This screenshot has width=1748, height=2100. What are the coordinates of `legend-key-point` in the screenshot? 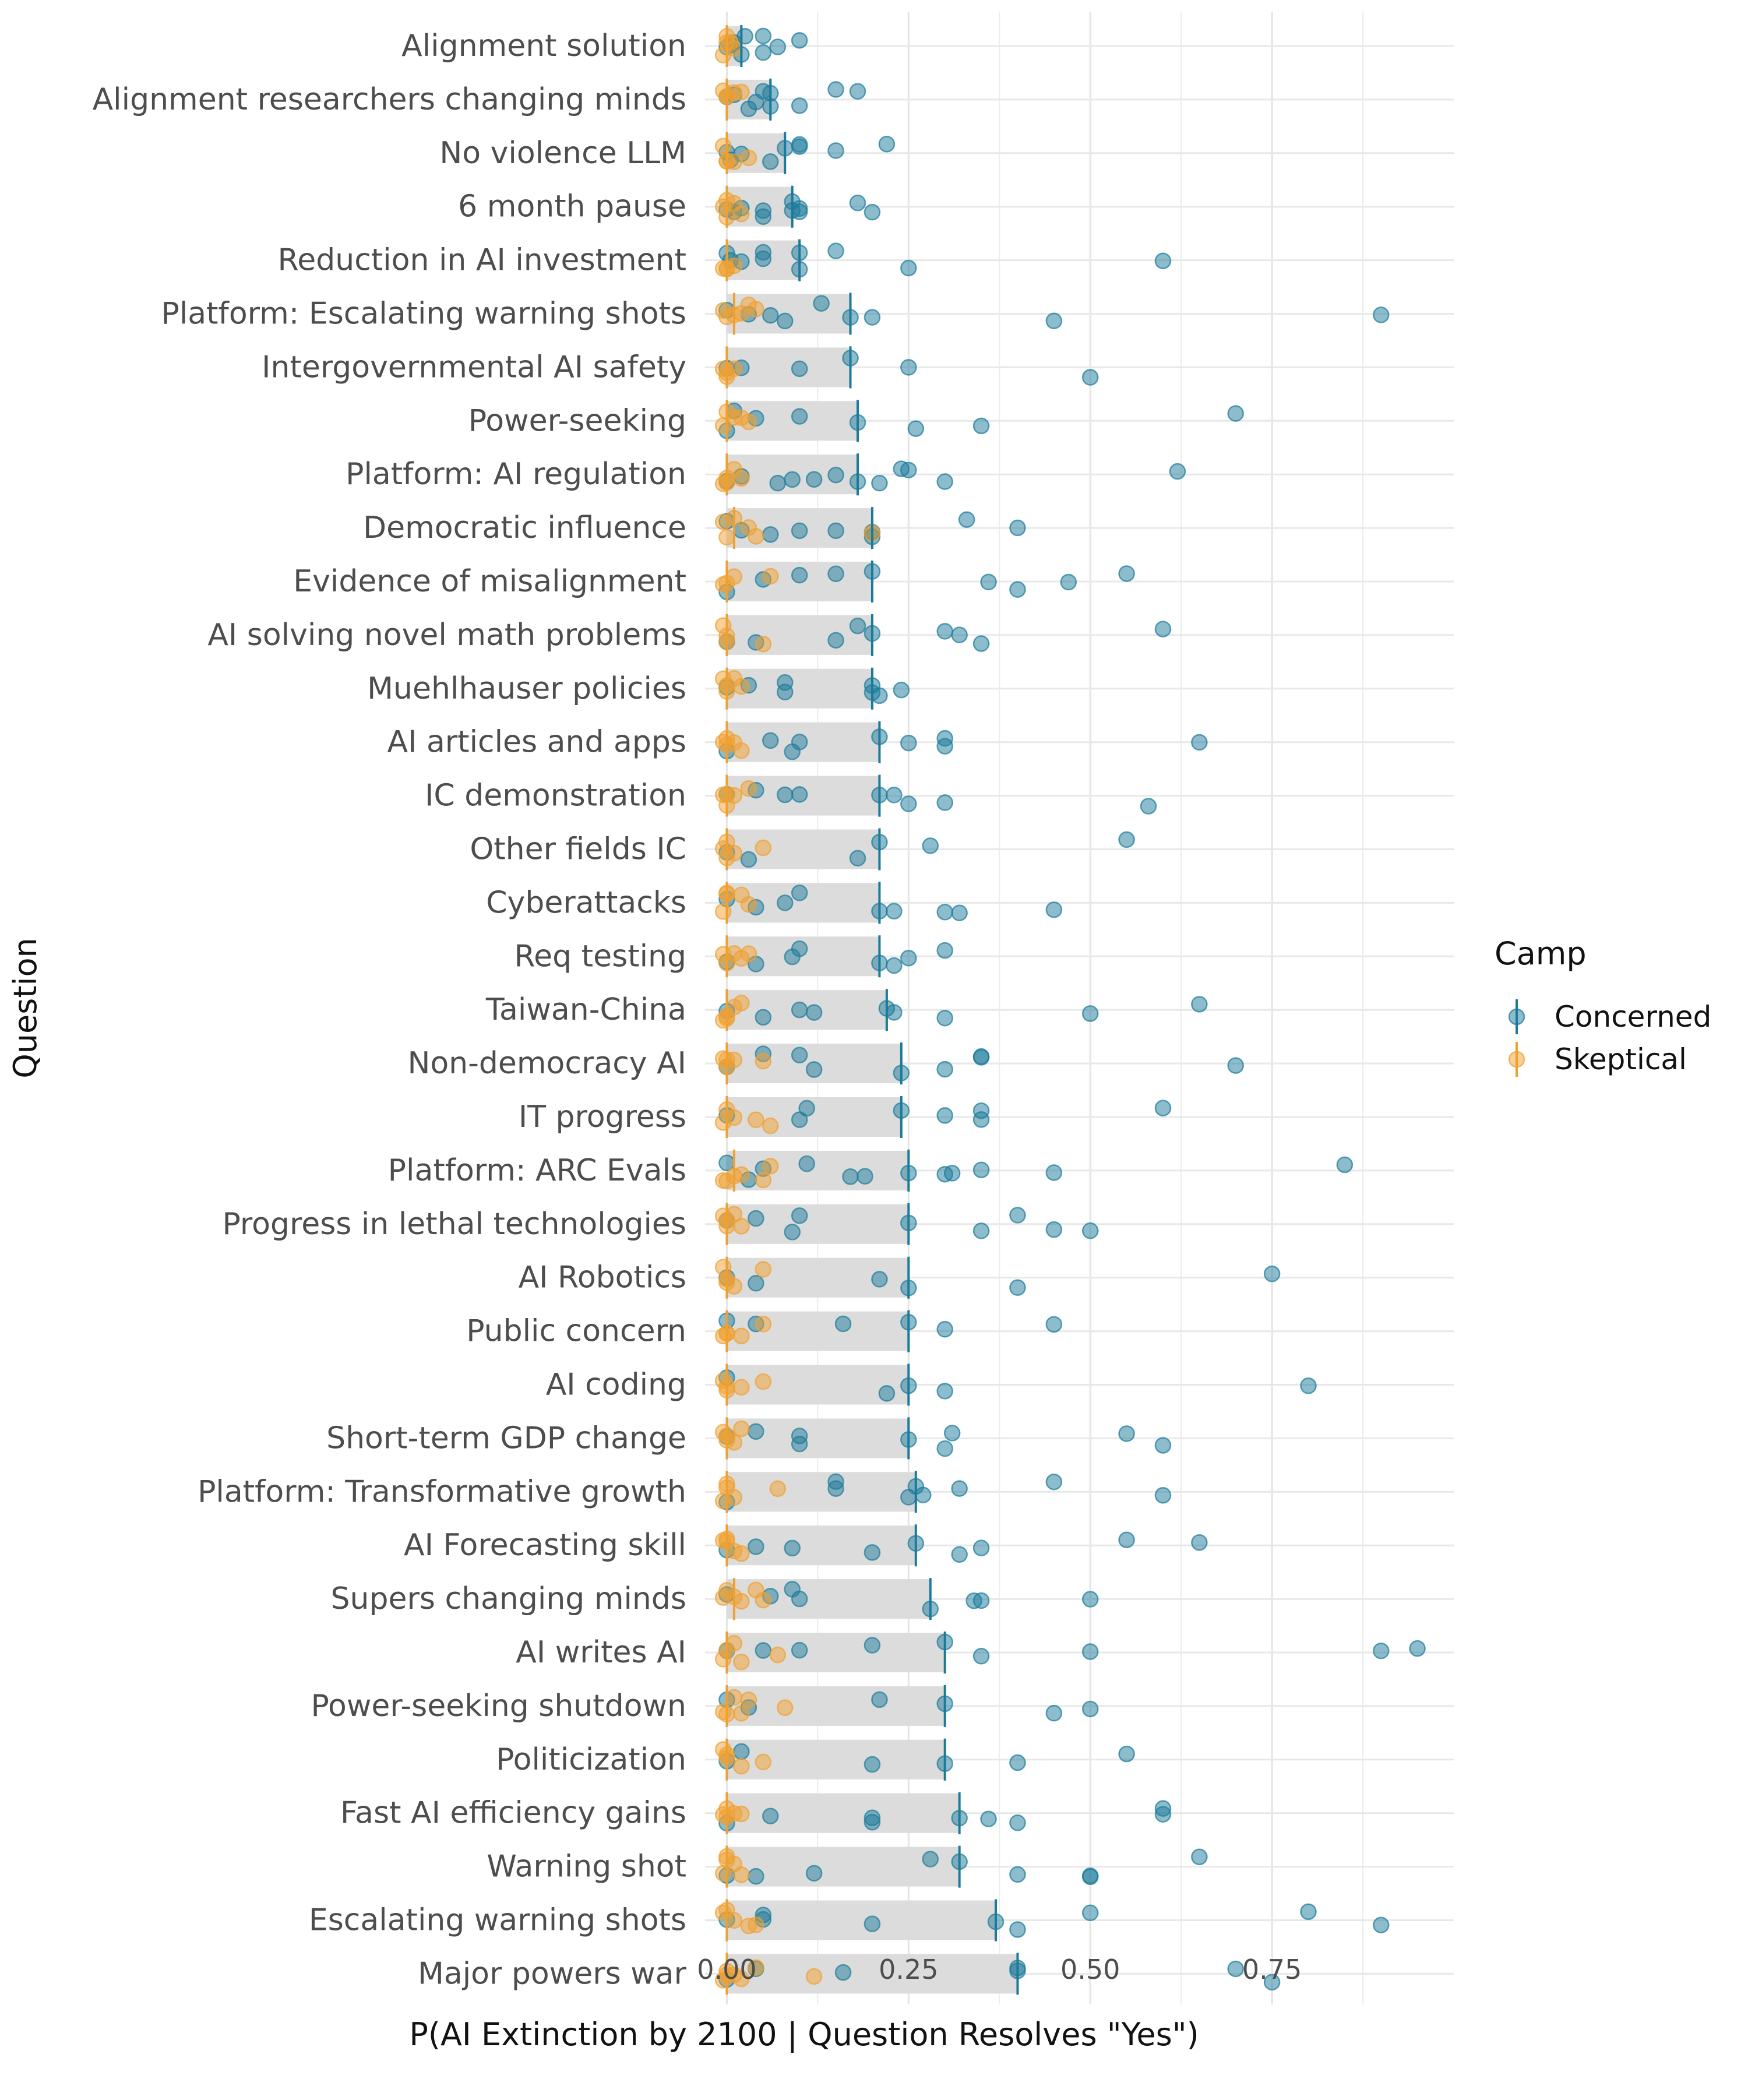 It's located at (1516, 1059).